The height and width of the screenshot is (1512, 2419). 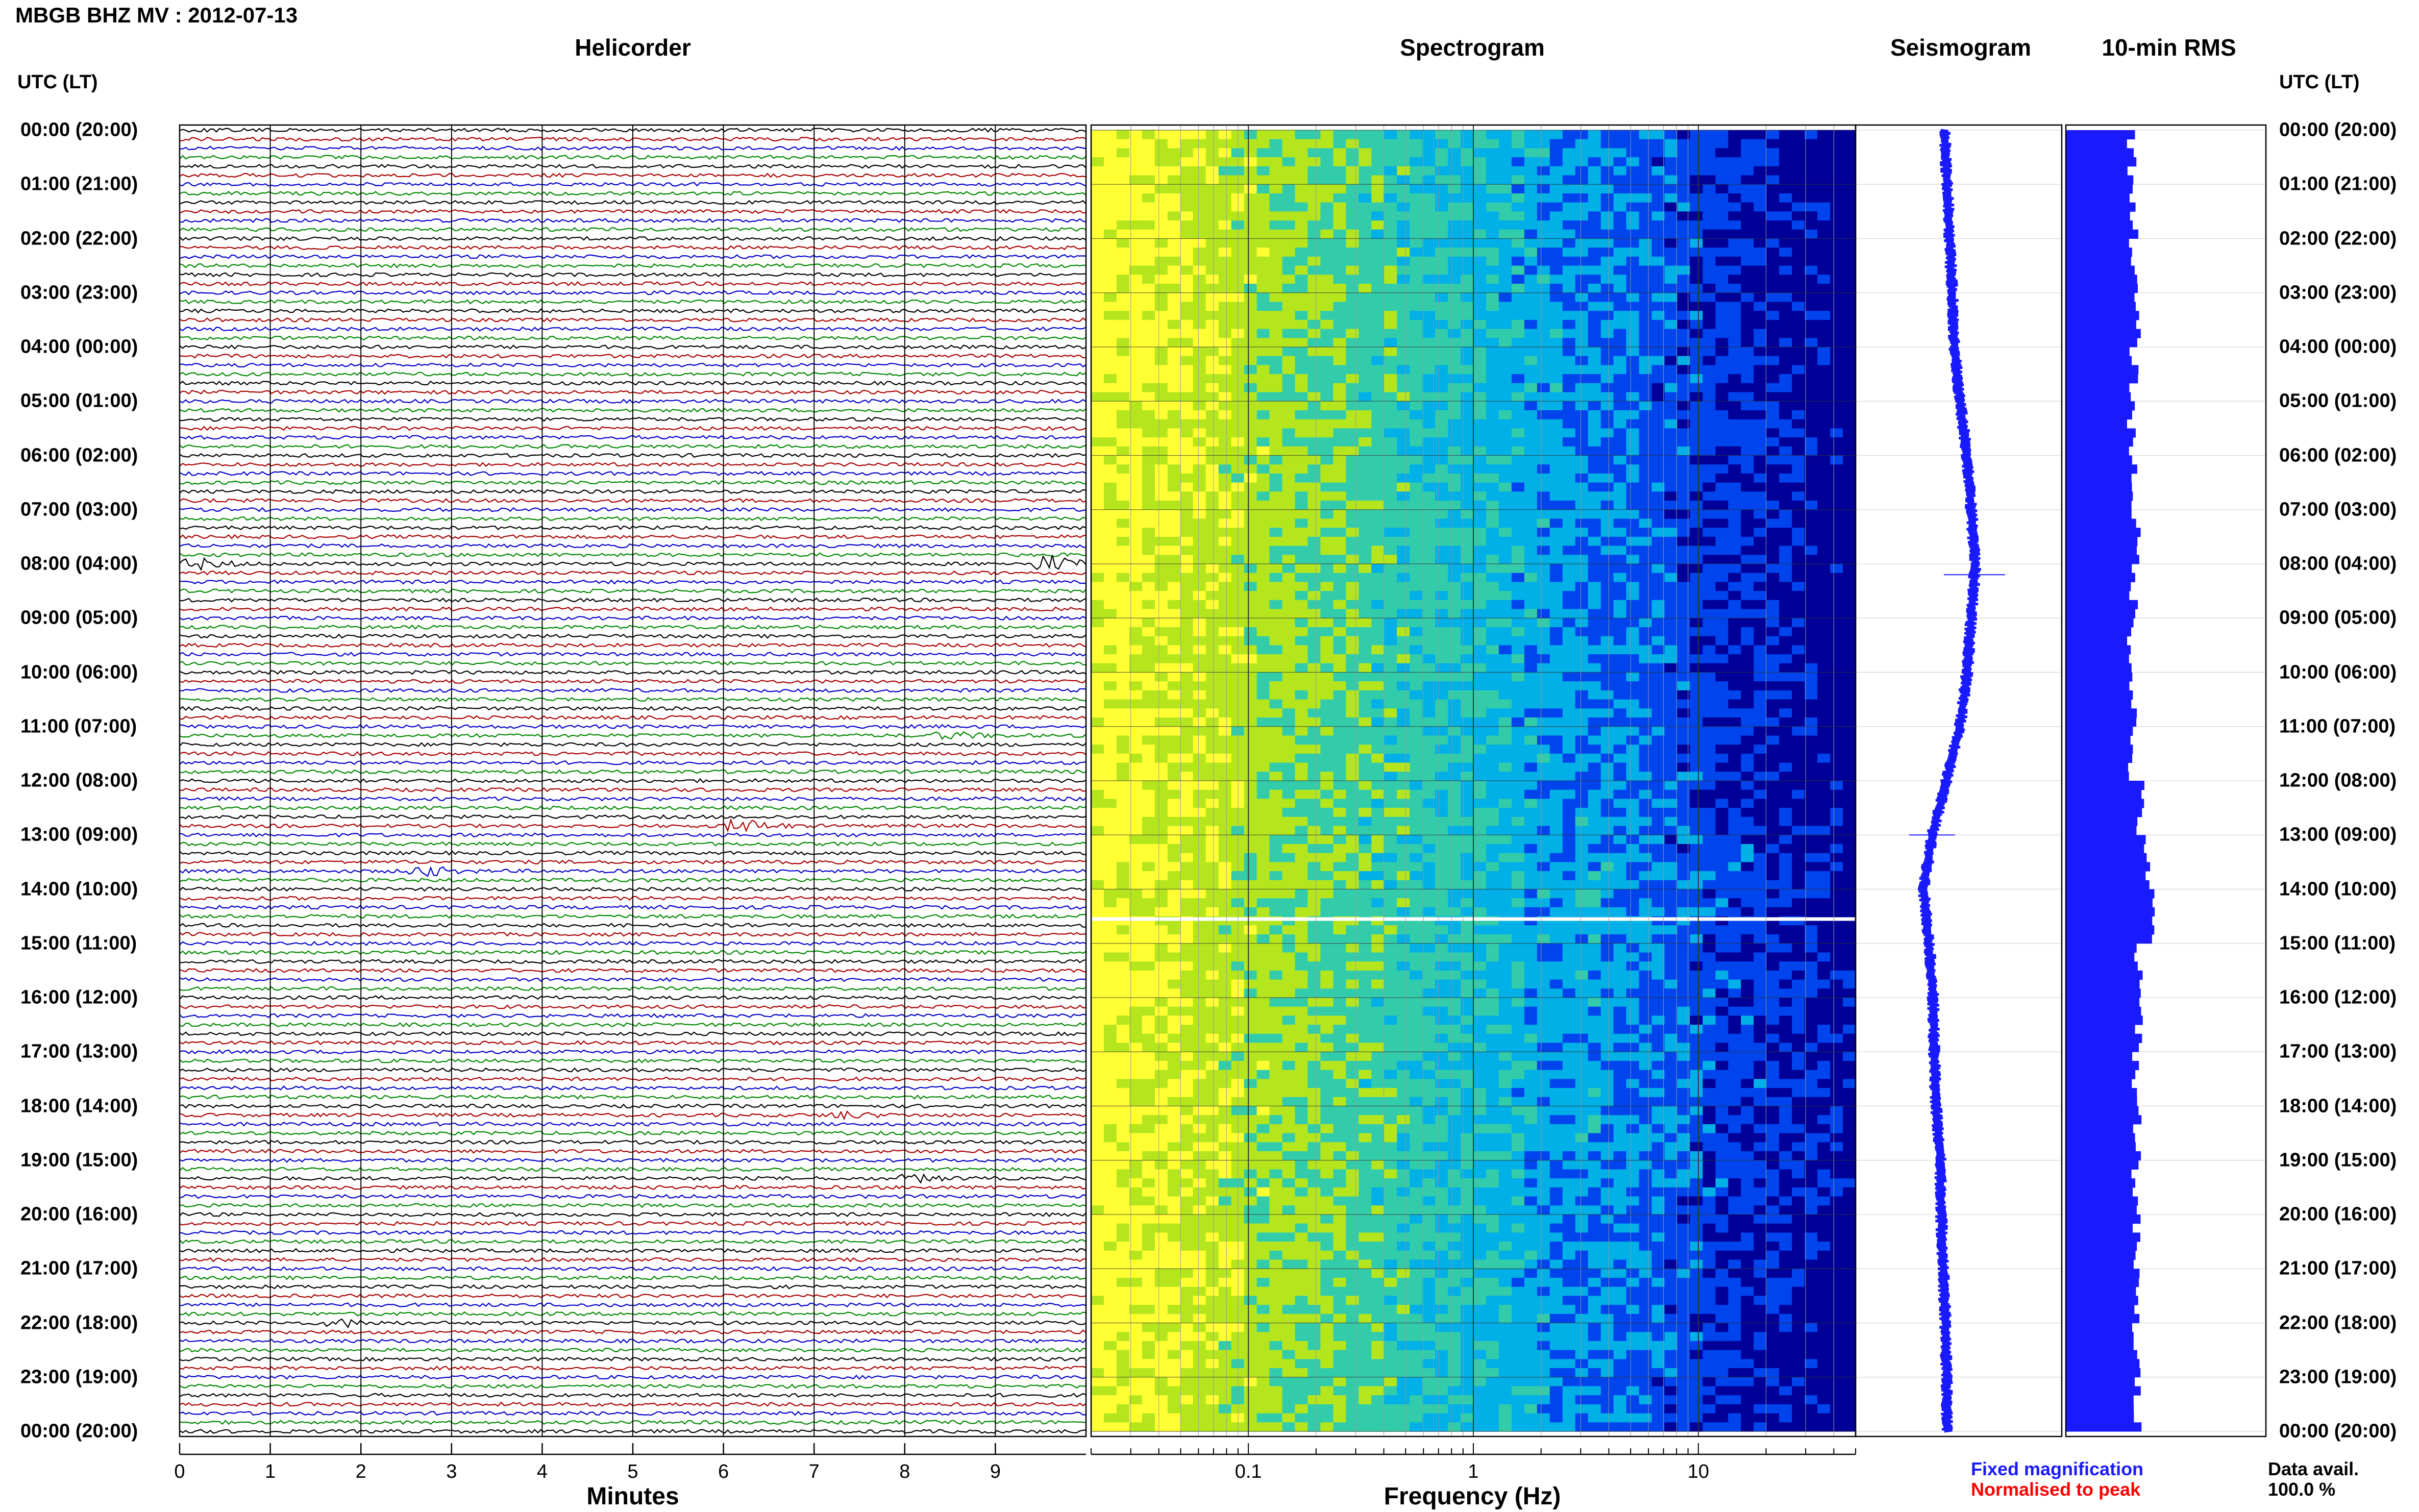 What do you see at coordinates (2169, 47) in the screenshot?
I see `rms-title: 10-min RMS` at bounding box center [2169, 47].